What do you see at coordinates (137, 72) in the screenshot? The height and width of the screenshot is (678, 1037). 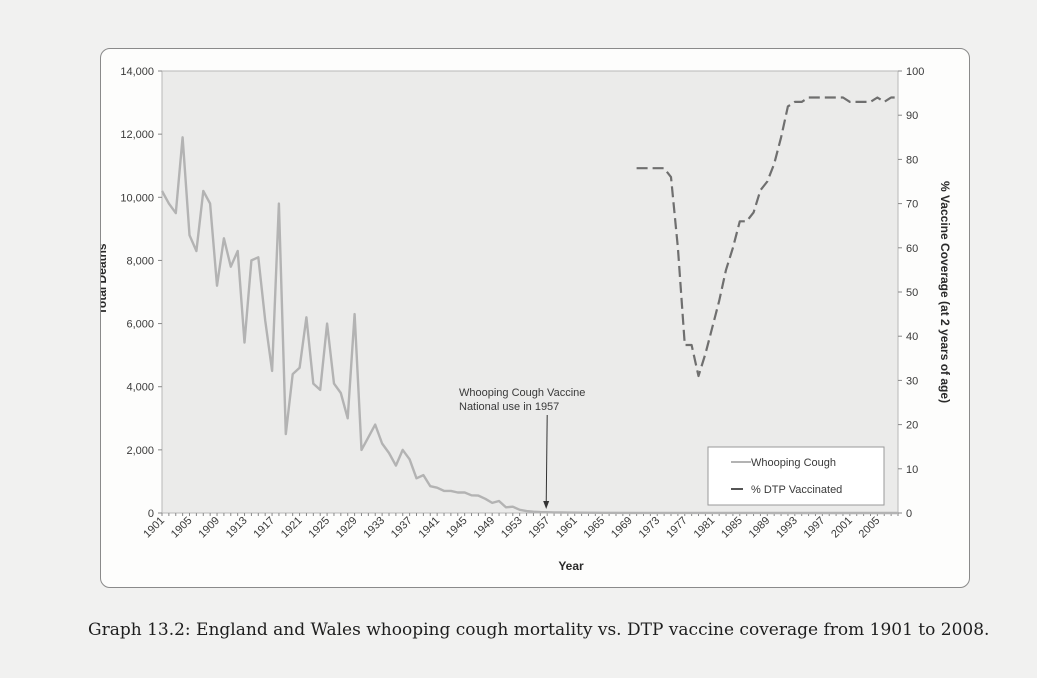 I see `left-tick-label: 14,000` at bounding box center [137, 72].